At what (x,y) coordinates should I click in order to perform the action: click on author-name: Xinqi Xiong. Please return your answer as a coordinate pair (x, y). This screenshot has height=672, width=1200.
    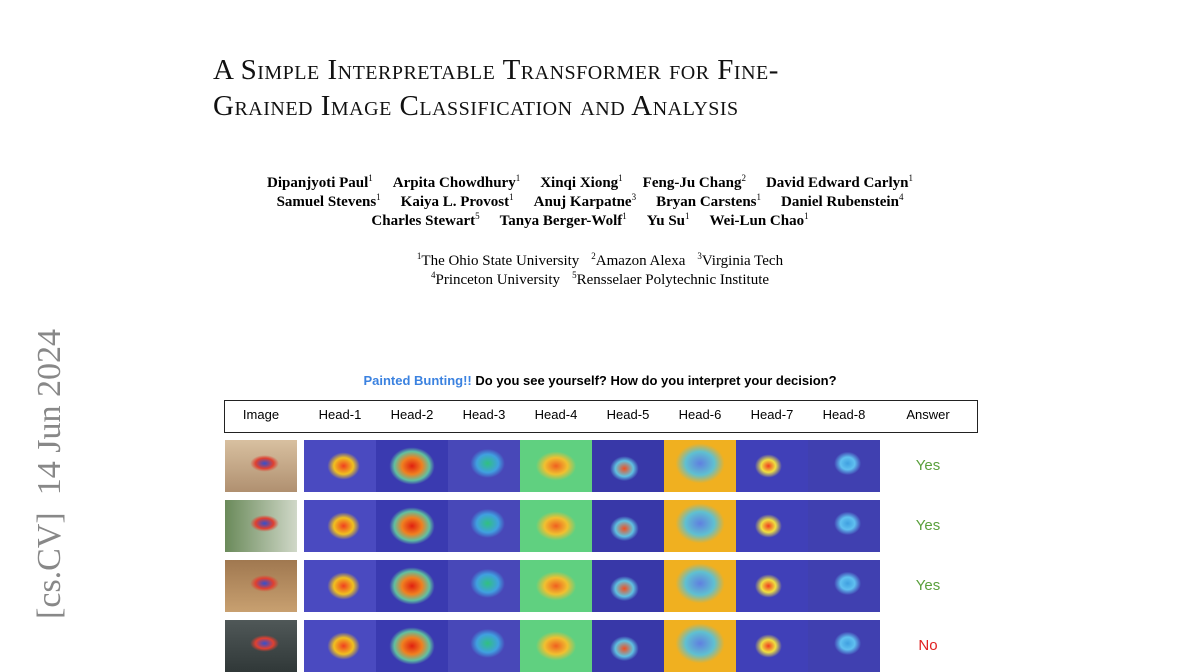
    Looking at the image, I should click on (579, 183).